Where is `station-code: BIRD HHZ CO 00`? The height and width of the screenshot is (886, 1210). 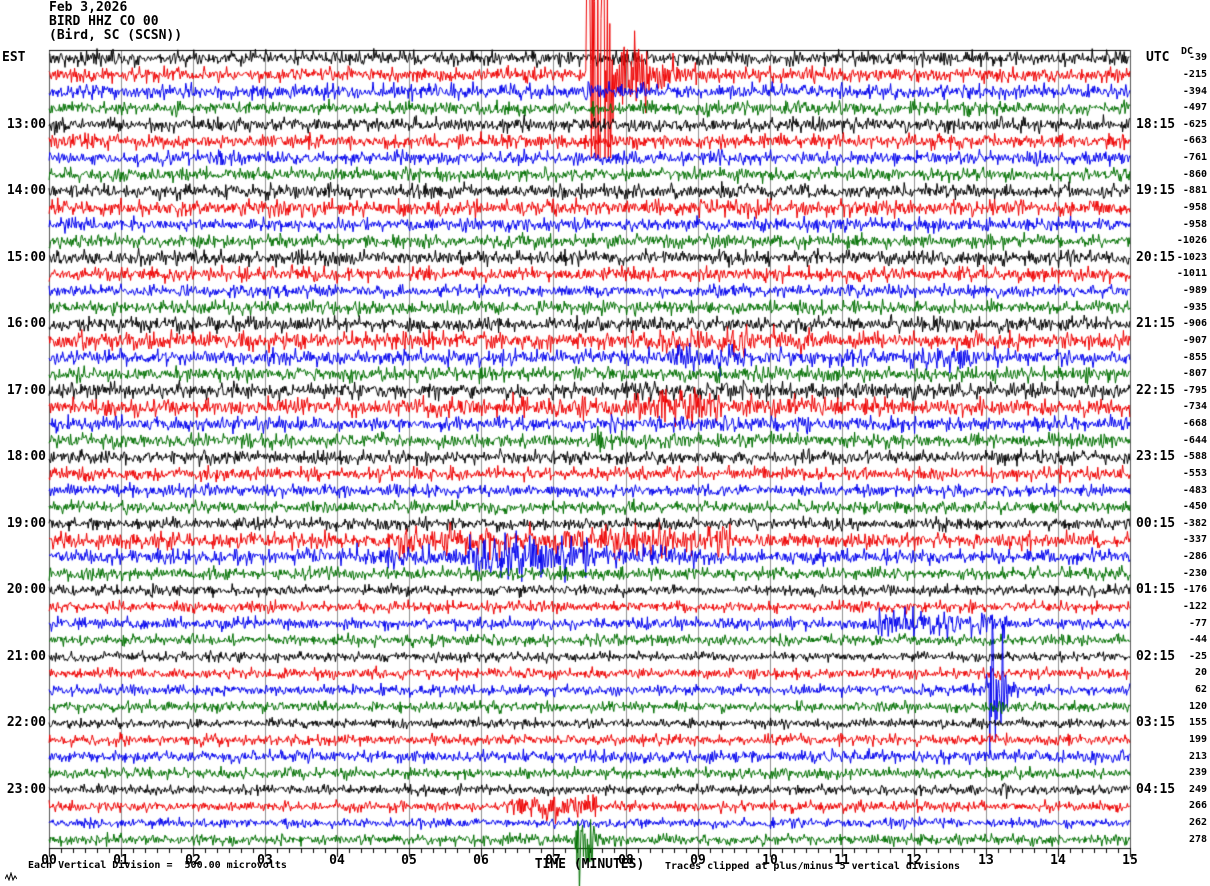 station-code: BIRD HHZ CO 00 is located at coordinates (104, 21).